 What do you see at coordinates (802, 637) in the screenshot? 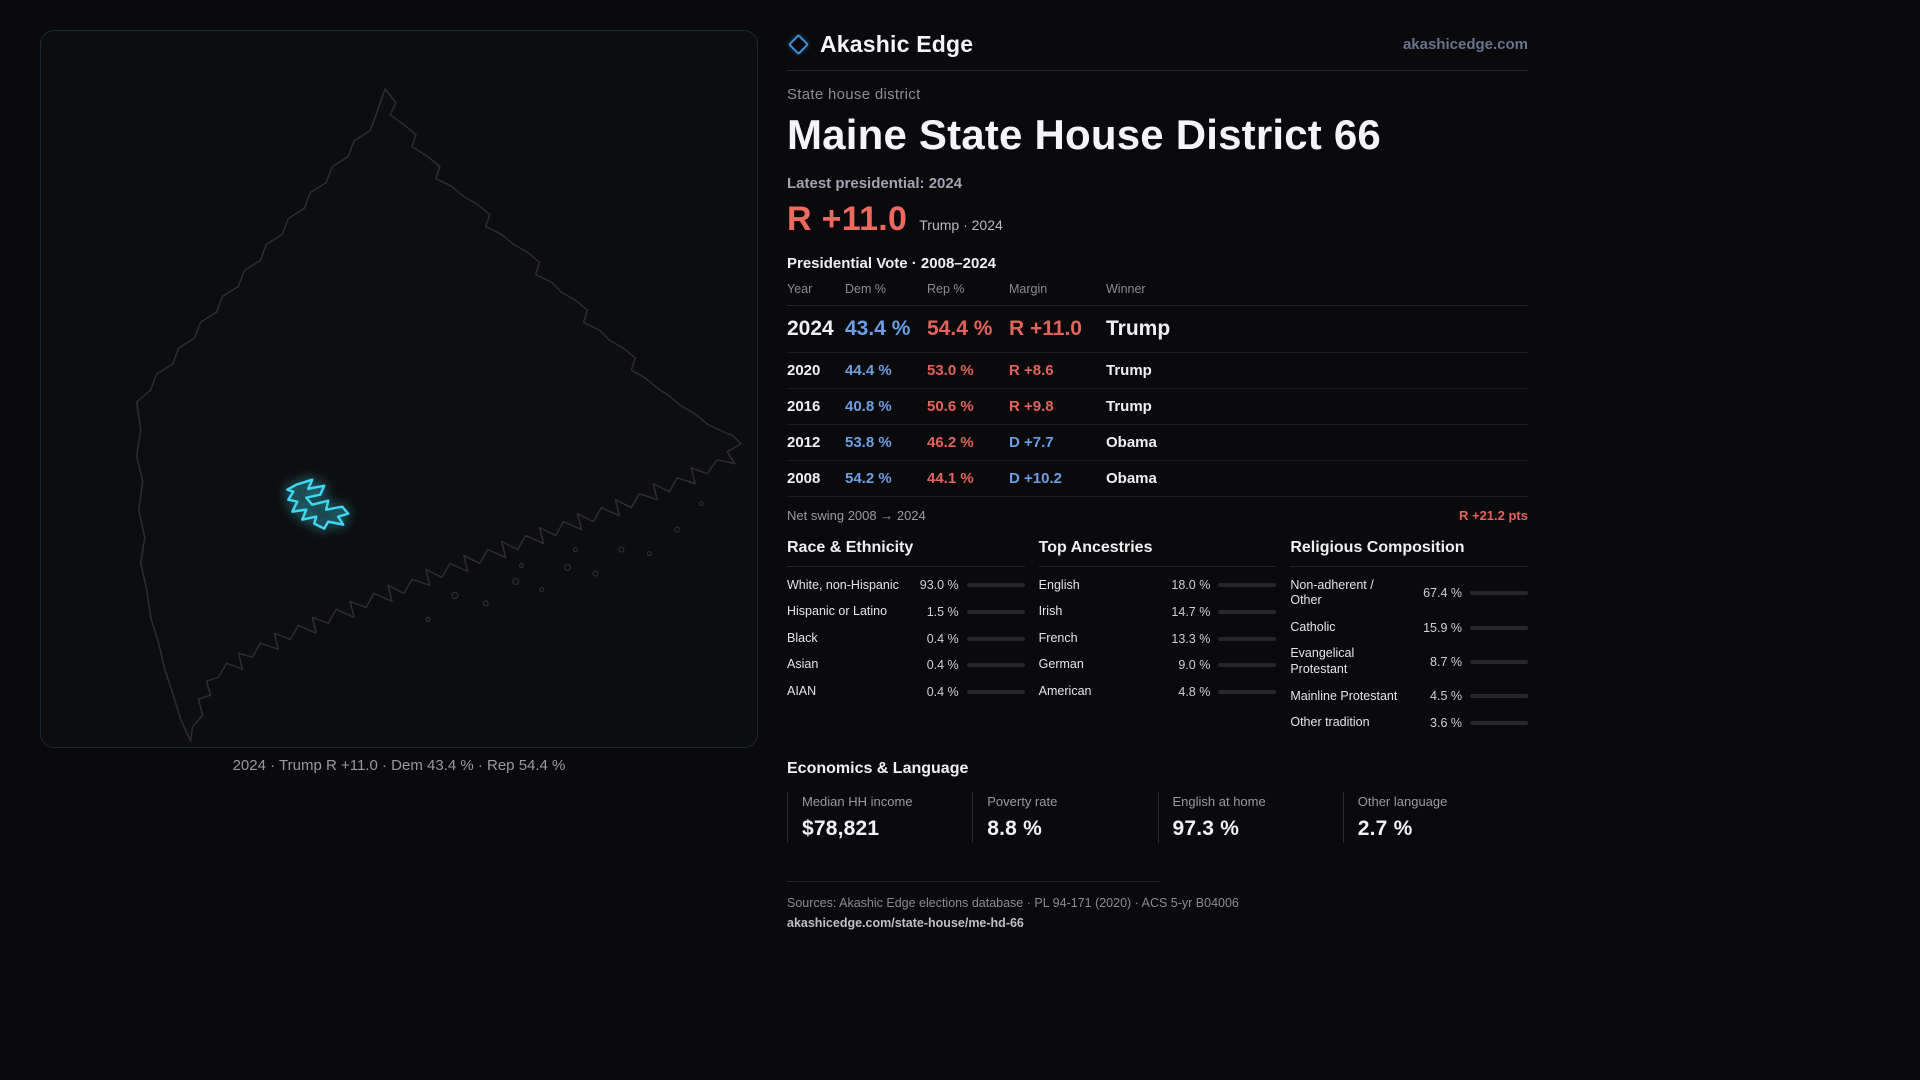
I see `demo-label: Black` at bounding box center [802, 637].